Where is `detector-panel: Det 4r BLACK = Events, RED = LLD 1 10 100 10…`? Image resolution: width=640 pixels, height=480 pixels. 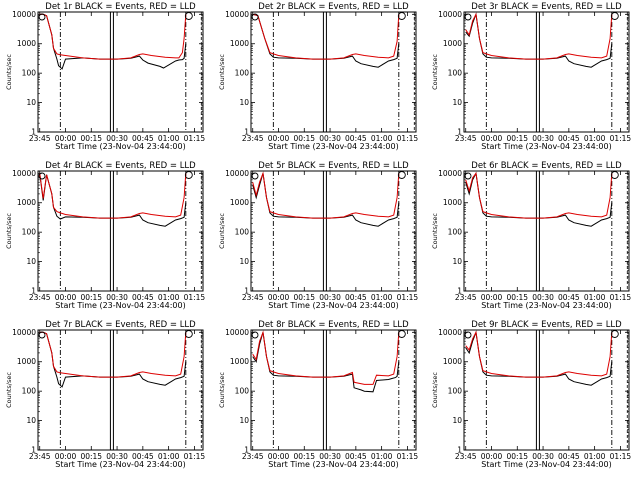
detector-panel: Det 4r BLACK = Events, RED = LLD 1 10 100 10… is located at coordinates (105, 235).